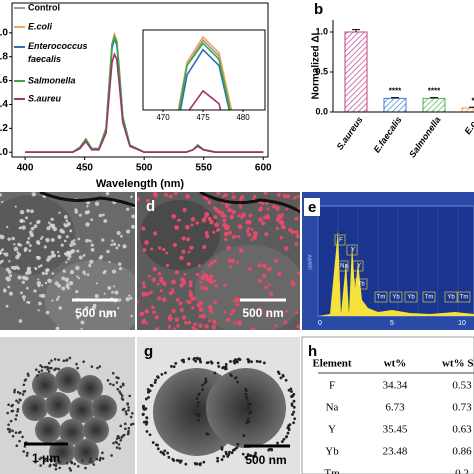  What do you see at coordinates (263, 168) in the screenshot?
I see `x-tick-label: 600` at bounding box center [263, 168].